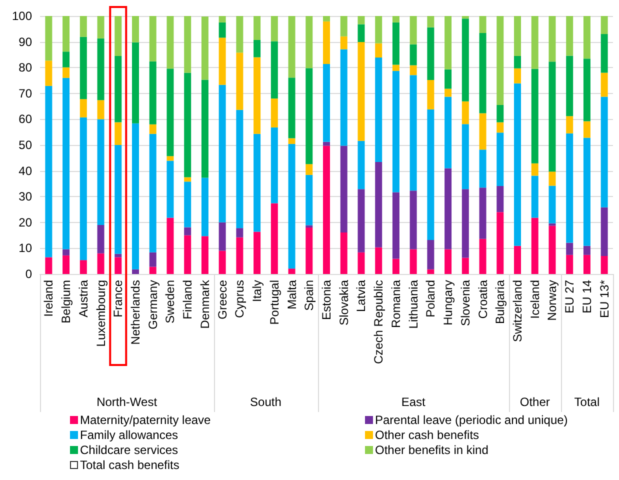 Image resolution: width=619 pixels, height=480 pixels. What do you see at coordinates (28, 274) in the screenshot?
I see `y-tick-label: 0` at bounding box center [28, 274].